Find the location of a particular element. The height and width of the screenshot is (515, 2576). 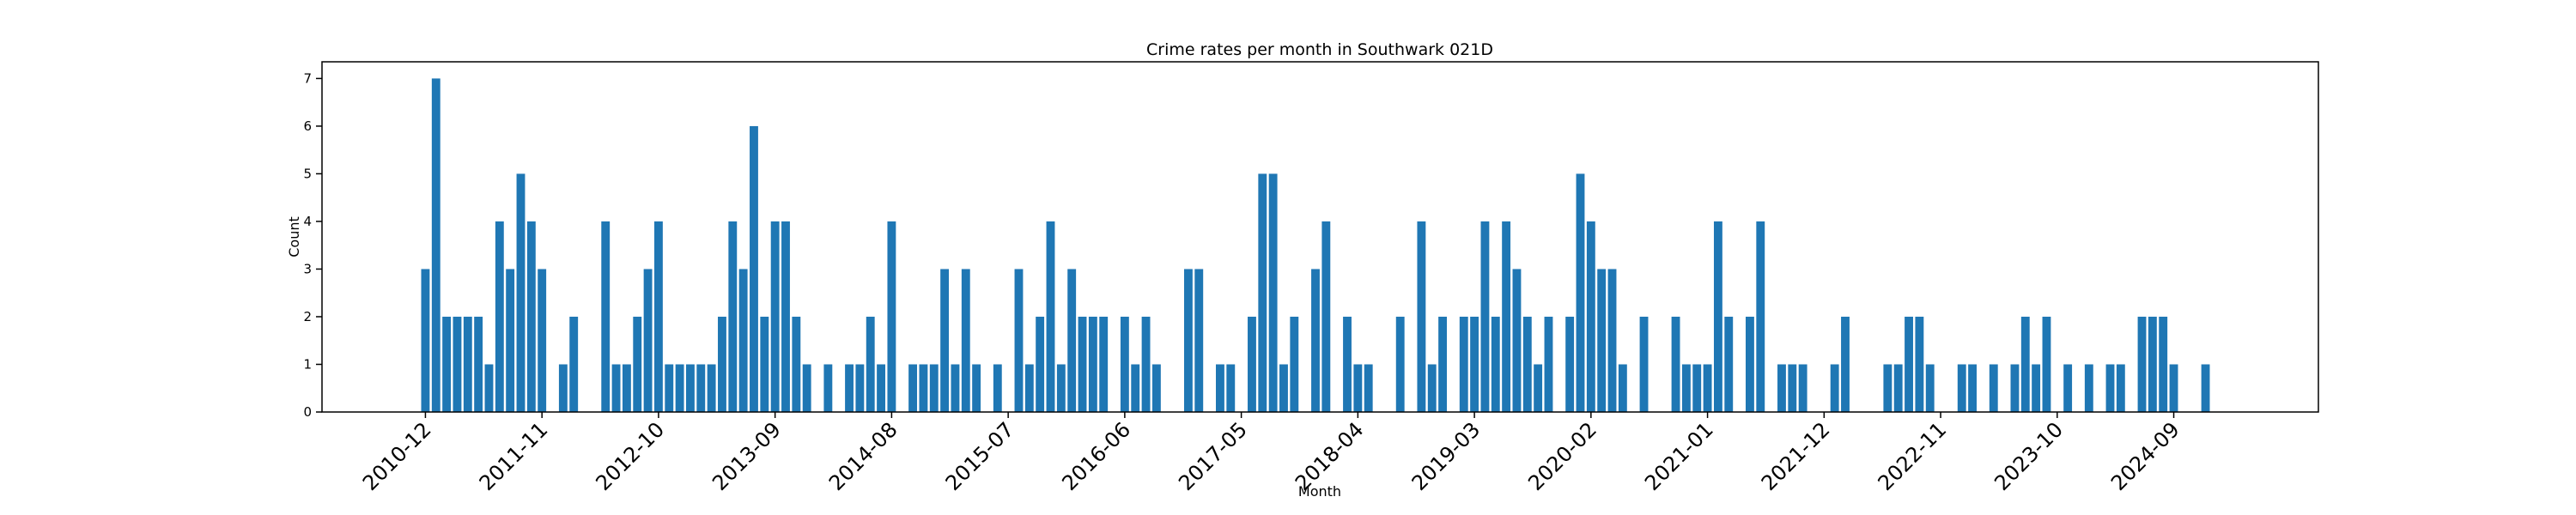

y-tick-label: 2 is located at coordinates (307, 316).